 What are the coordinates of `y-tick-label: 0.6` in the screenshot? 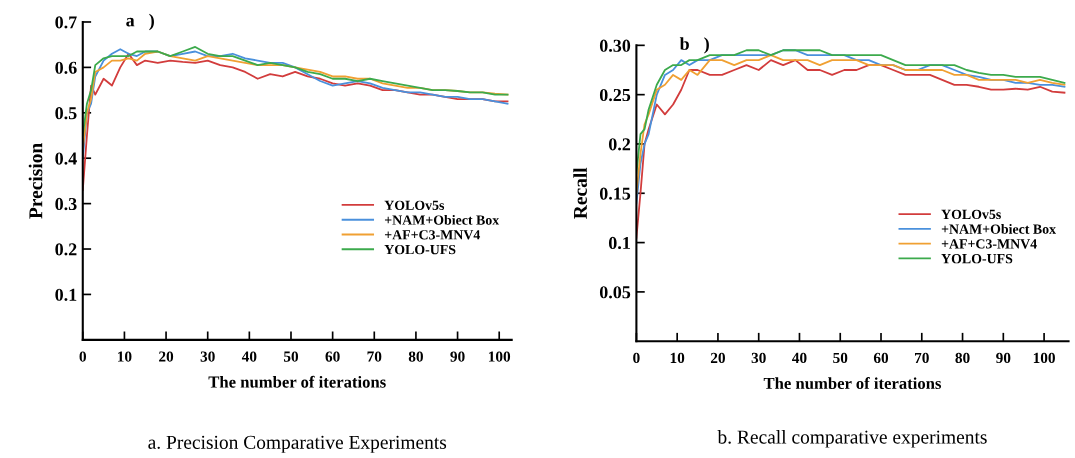 It's located at (66, 67).